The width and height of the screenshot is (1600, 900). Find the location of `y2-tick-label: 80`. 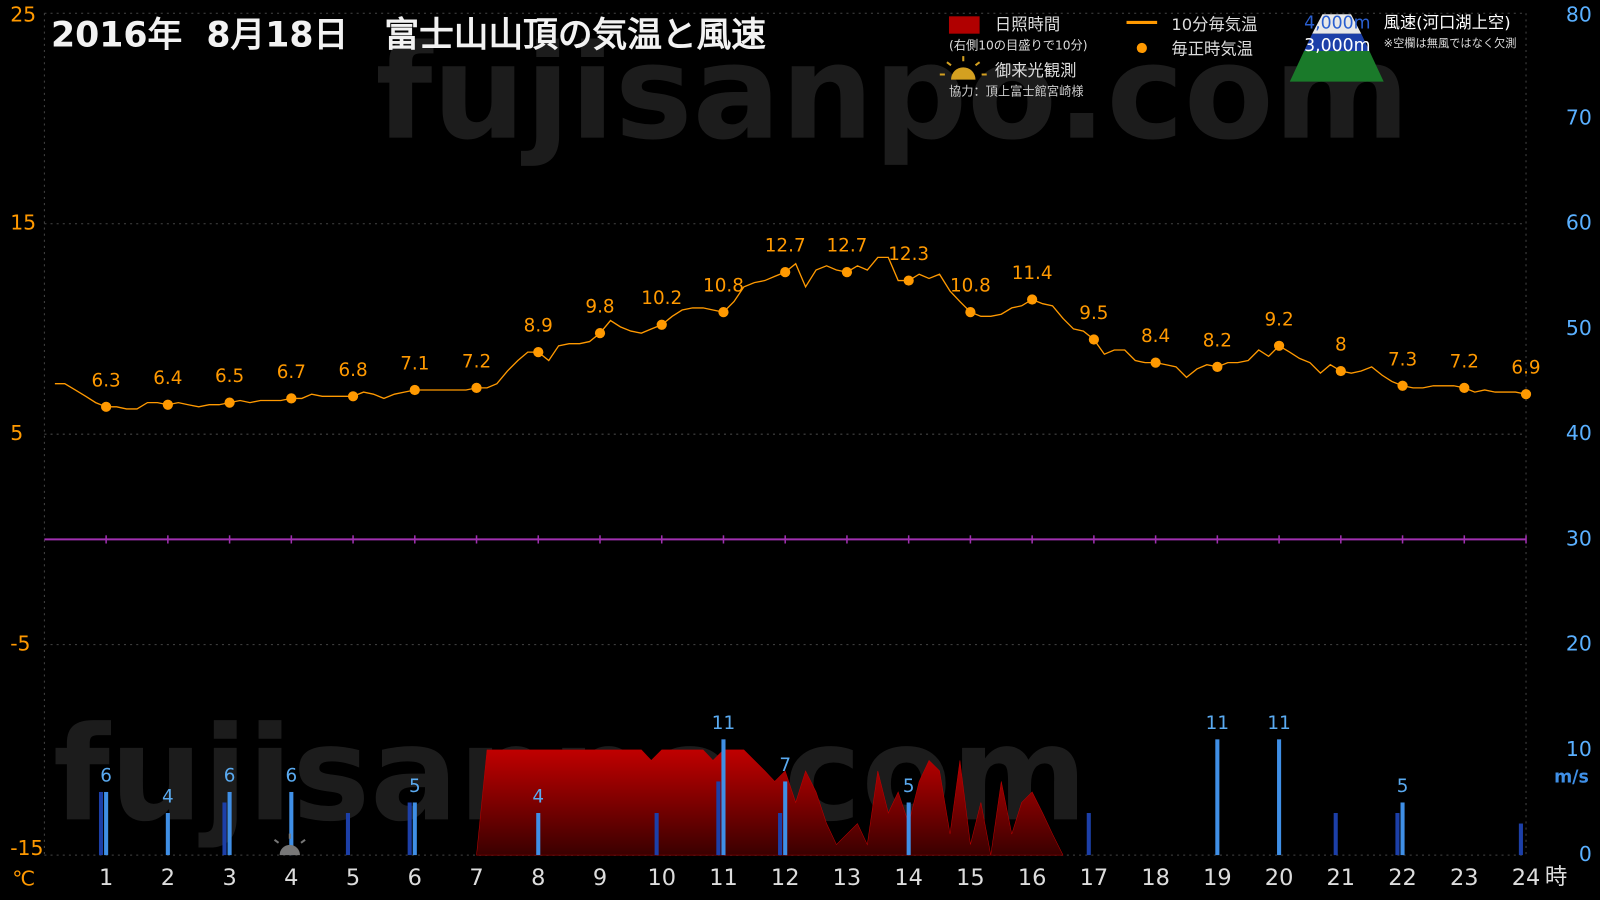

y2-tick-label: 80 is located at coordinates (1579, 14).